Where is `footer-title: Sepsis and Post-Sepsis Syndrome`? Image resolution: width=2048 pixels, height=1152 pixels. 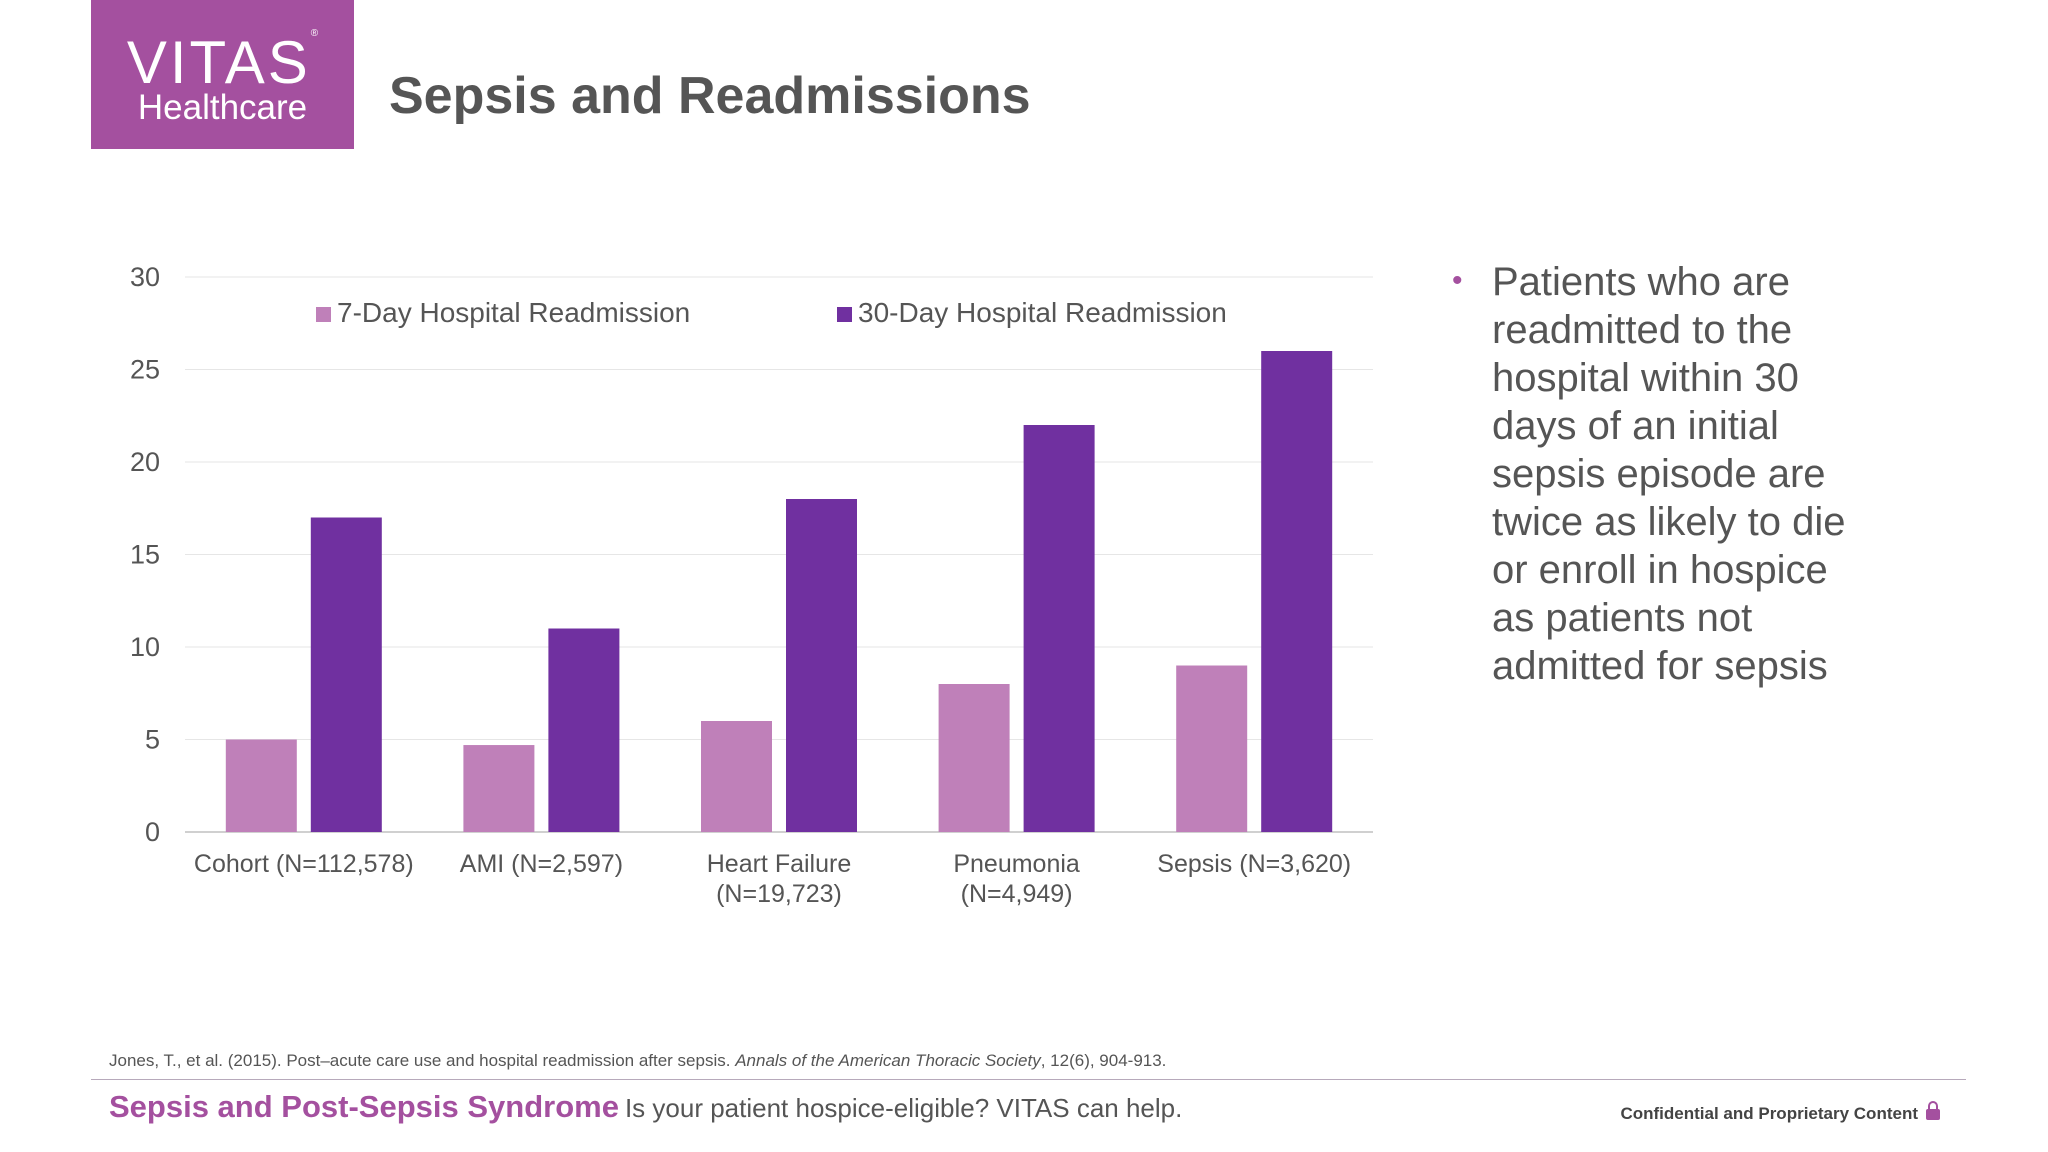
footer-title: Sepsis and Post-Sepsis Syndrome is located at coordinates (364, 1106).